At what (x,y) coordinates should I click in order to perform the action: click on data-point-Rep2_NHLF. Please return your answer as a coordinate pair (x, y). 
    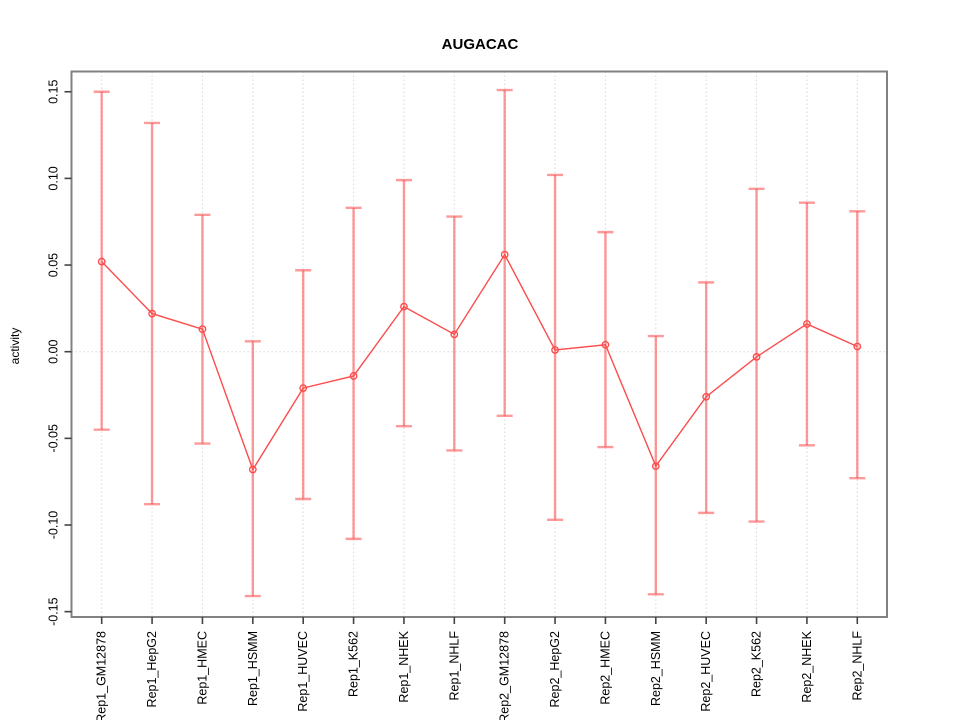
    Looking at the image, I should click on (857, 346).